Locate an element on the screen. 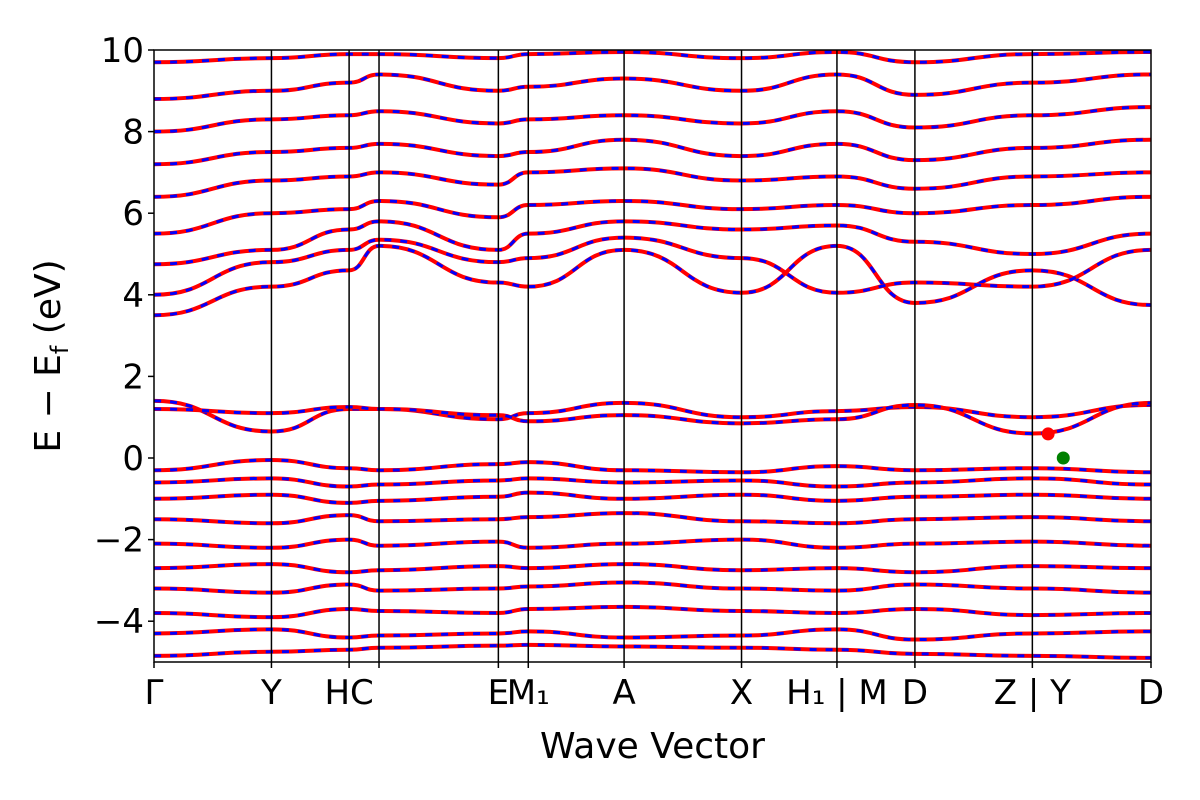  y-tick-label: −2 is located at coordinates (119, 541).